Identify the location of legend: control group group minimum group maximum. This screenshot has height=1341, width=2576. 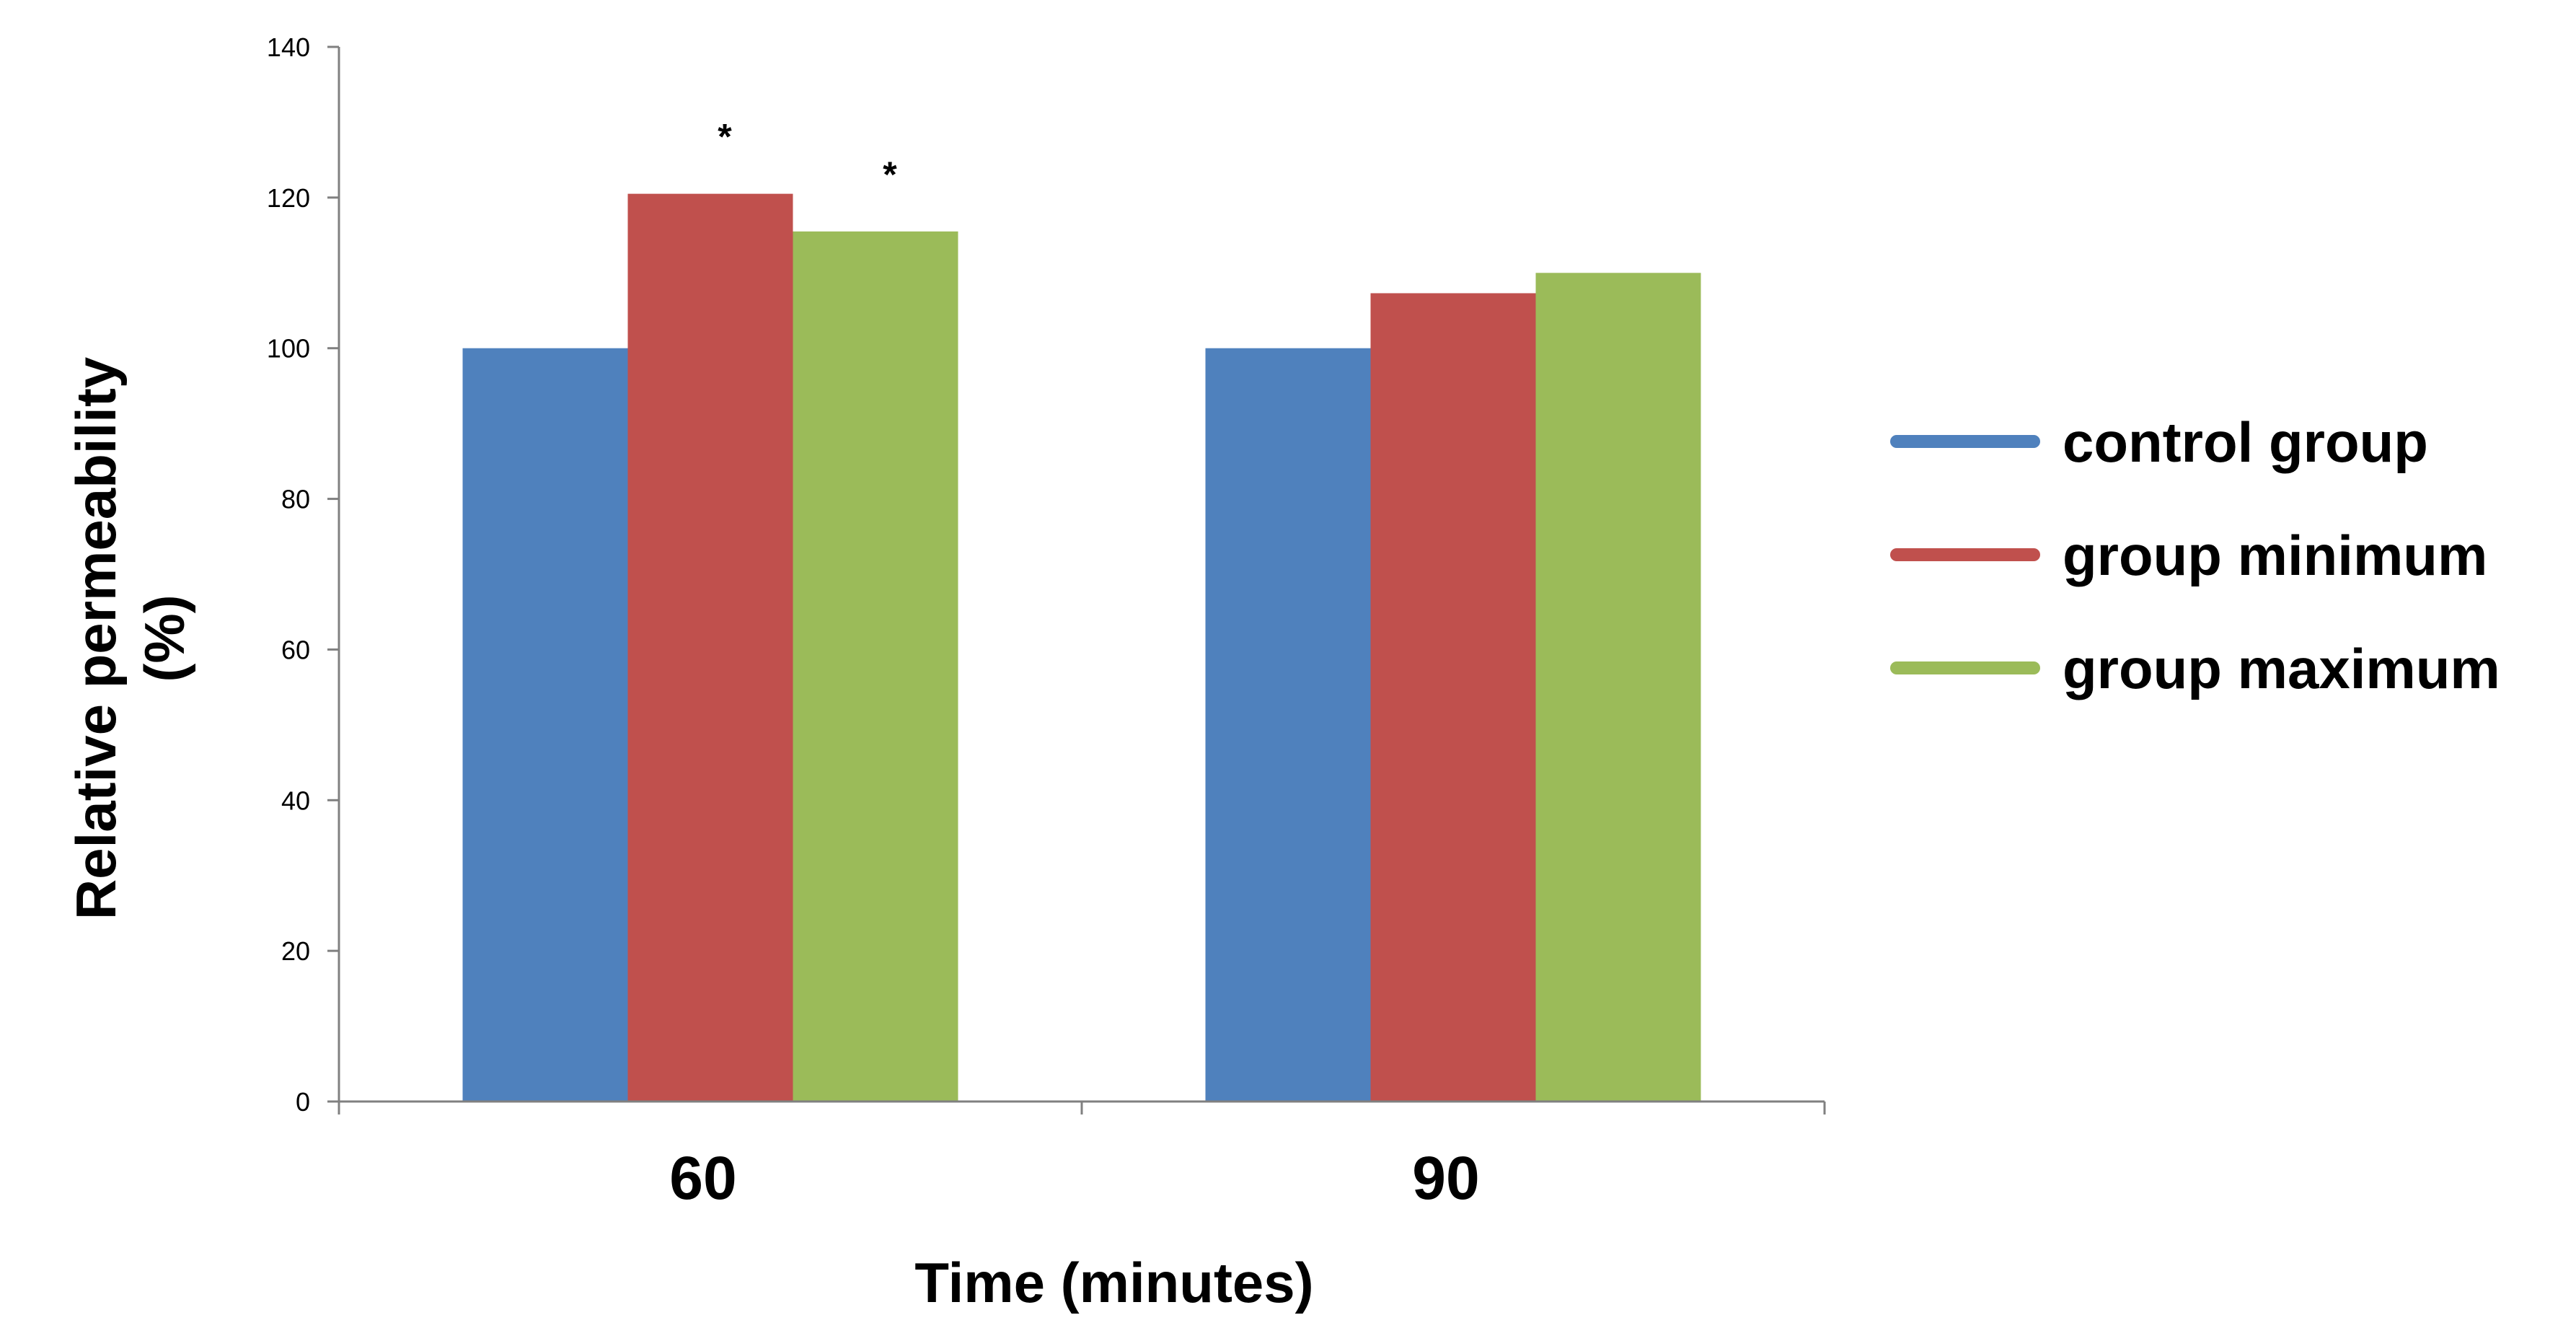
(2195, 555).